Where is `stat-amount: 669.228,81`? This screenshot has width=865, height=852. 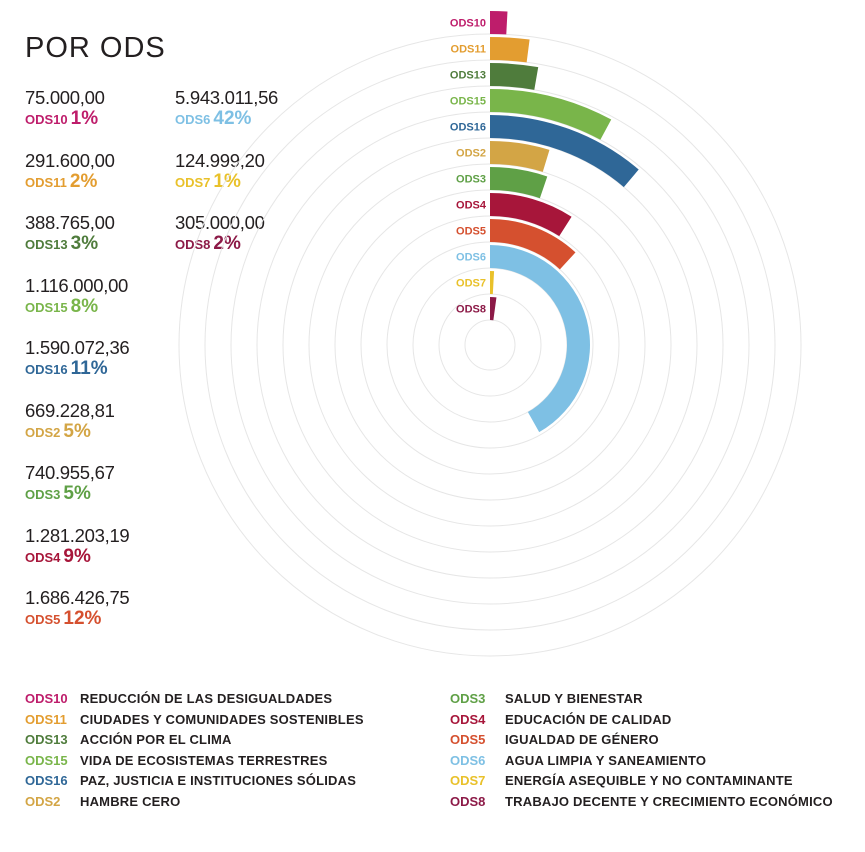 stat-amount: 669.228,81 is located at coordinates (70, 410).